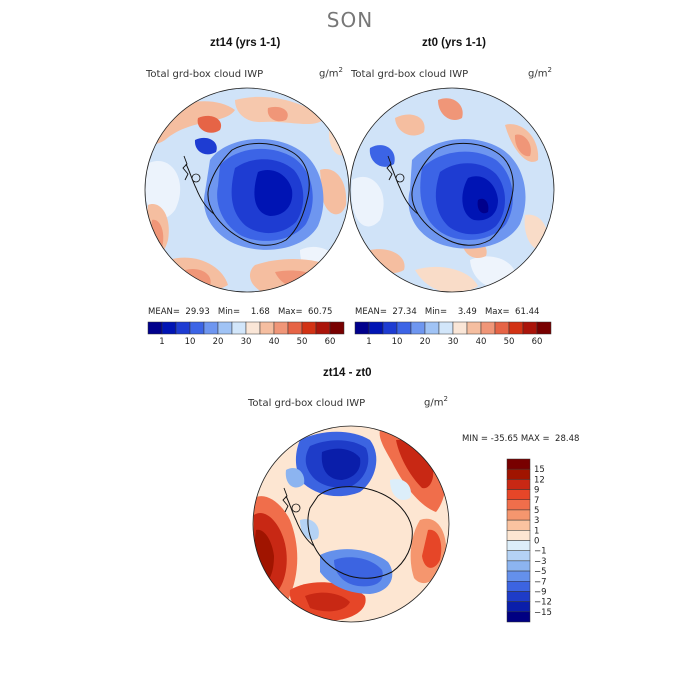 Image resolution: width=700 pixels, height=700 pixels. I want to click on colorbar-zt0: 1 10 20 30 40 50 60, so click(453, 334).